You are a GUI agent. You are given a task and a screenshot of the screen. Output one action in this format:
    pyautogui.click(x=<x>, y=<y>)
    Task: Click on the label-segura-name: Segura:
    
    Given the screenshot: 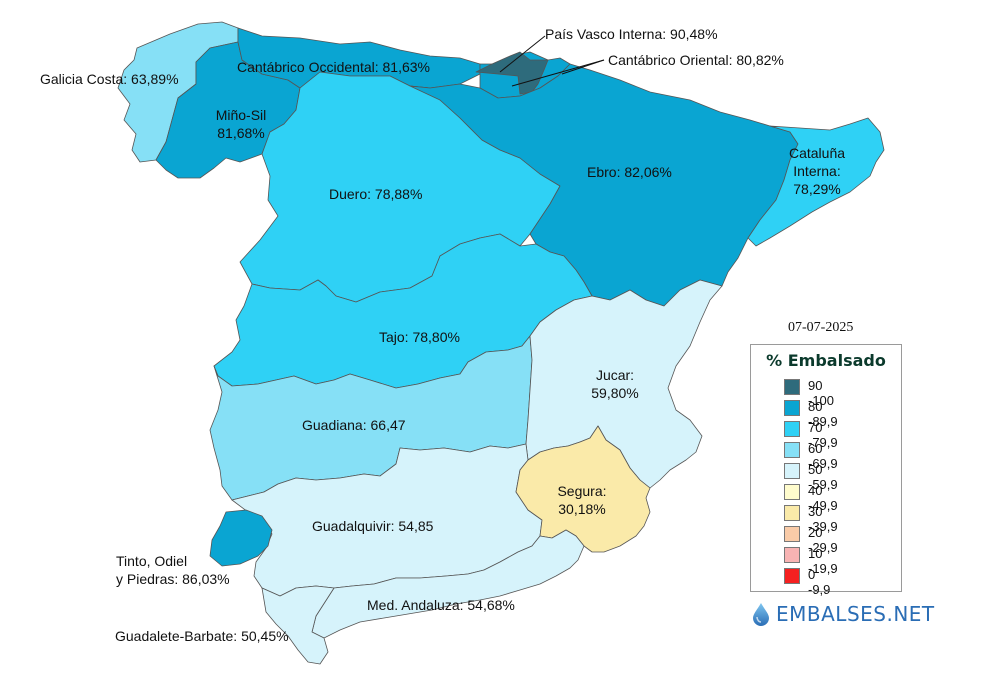 What is the action you would take?
    pyautogui.click(x=582, y=491)
    